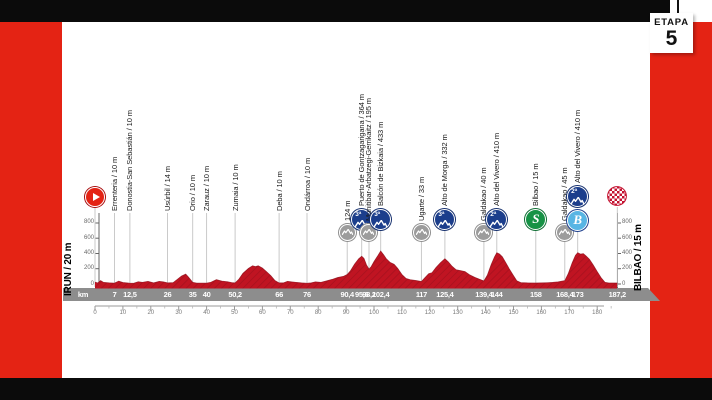 The image size is (712, 400). Describe the element at coordinates (627, 237) in the screenshot. I see `elevation-tick-label-right: 600` at that location.